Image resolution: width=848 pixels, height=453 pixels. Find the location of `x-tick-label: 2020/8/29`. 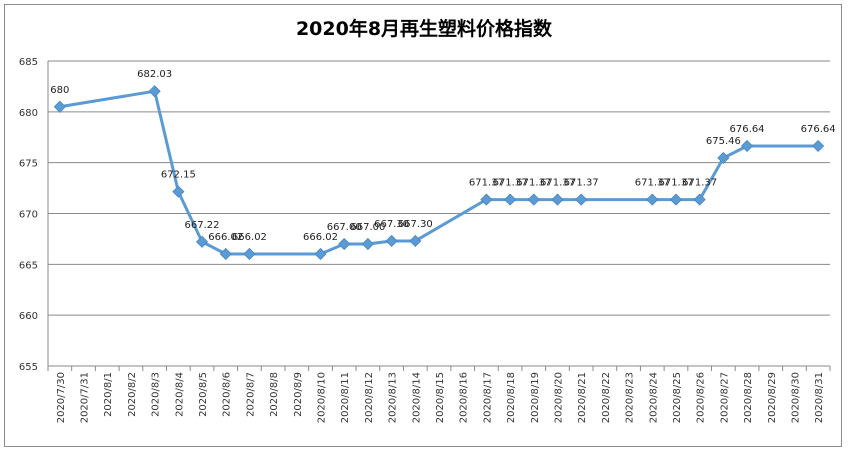

x-tick-label: 2020/8/29 is located at coordinates (772, 397).